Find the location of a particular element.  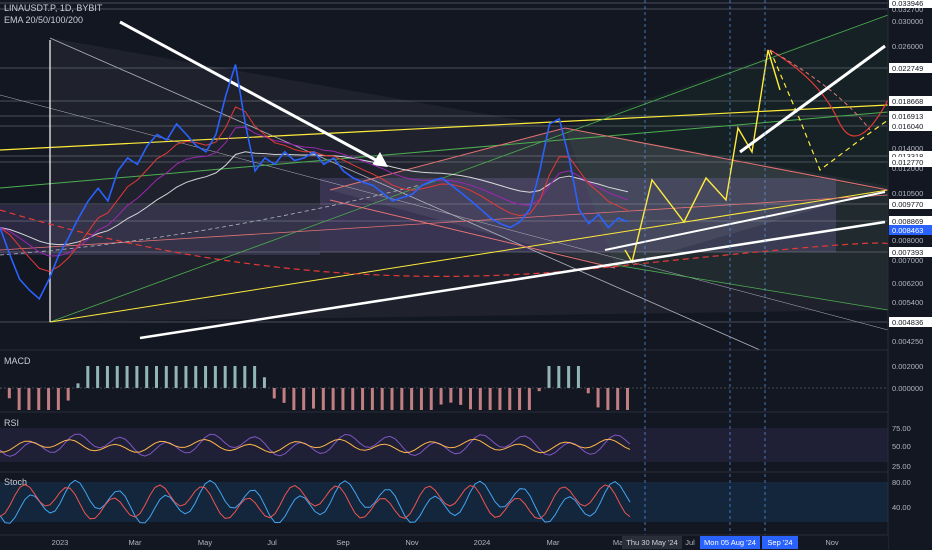

ema200-line is located at coordinates (314, 198).